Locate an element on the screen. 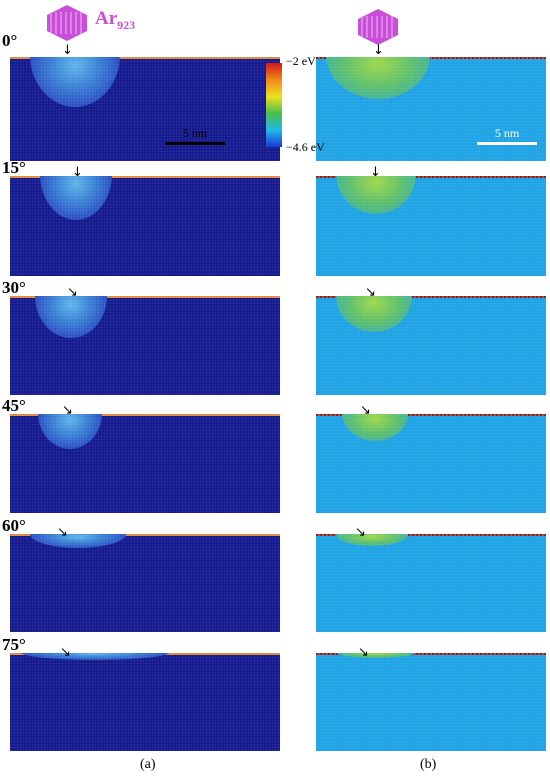  panel-label-a: (a) is located at coordinates (148, 764).